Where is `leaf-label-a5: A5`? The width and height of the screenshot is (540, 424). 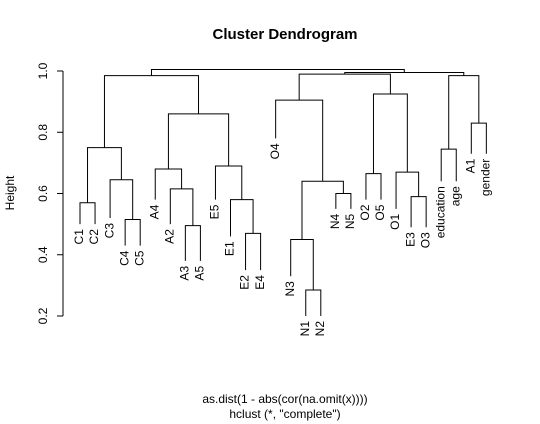
leaf-label-a5: A5 is located at coordinates (200, 273).